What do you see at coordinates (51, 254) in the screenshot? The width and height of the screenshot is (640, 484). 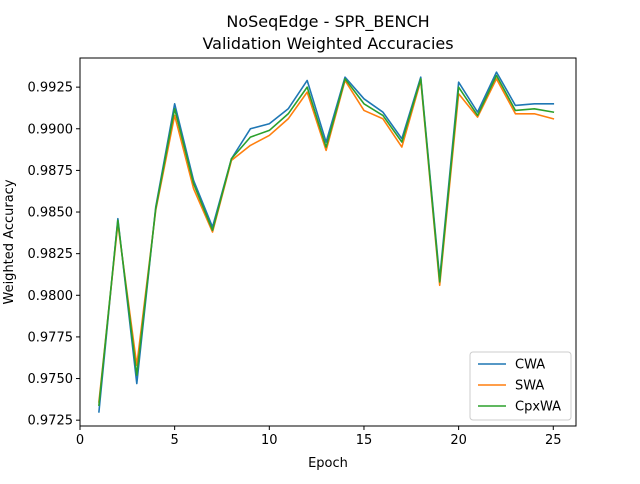 I see `y-tick-label: 0.9825` at bounding box center [51, 254].